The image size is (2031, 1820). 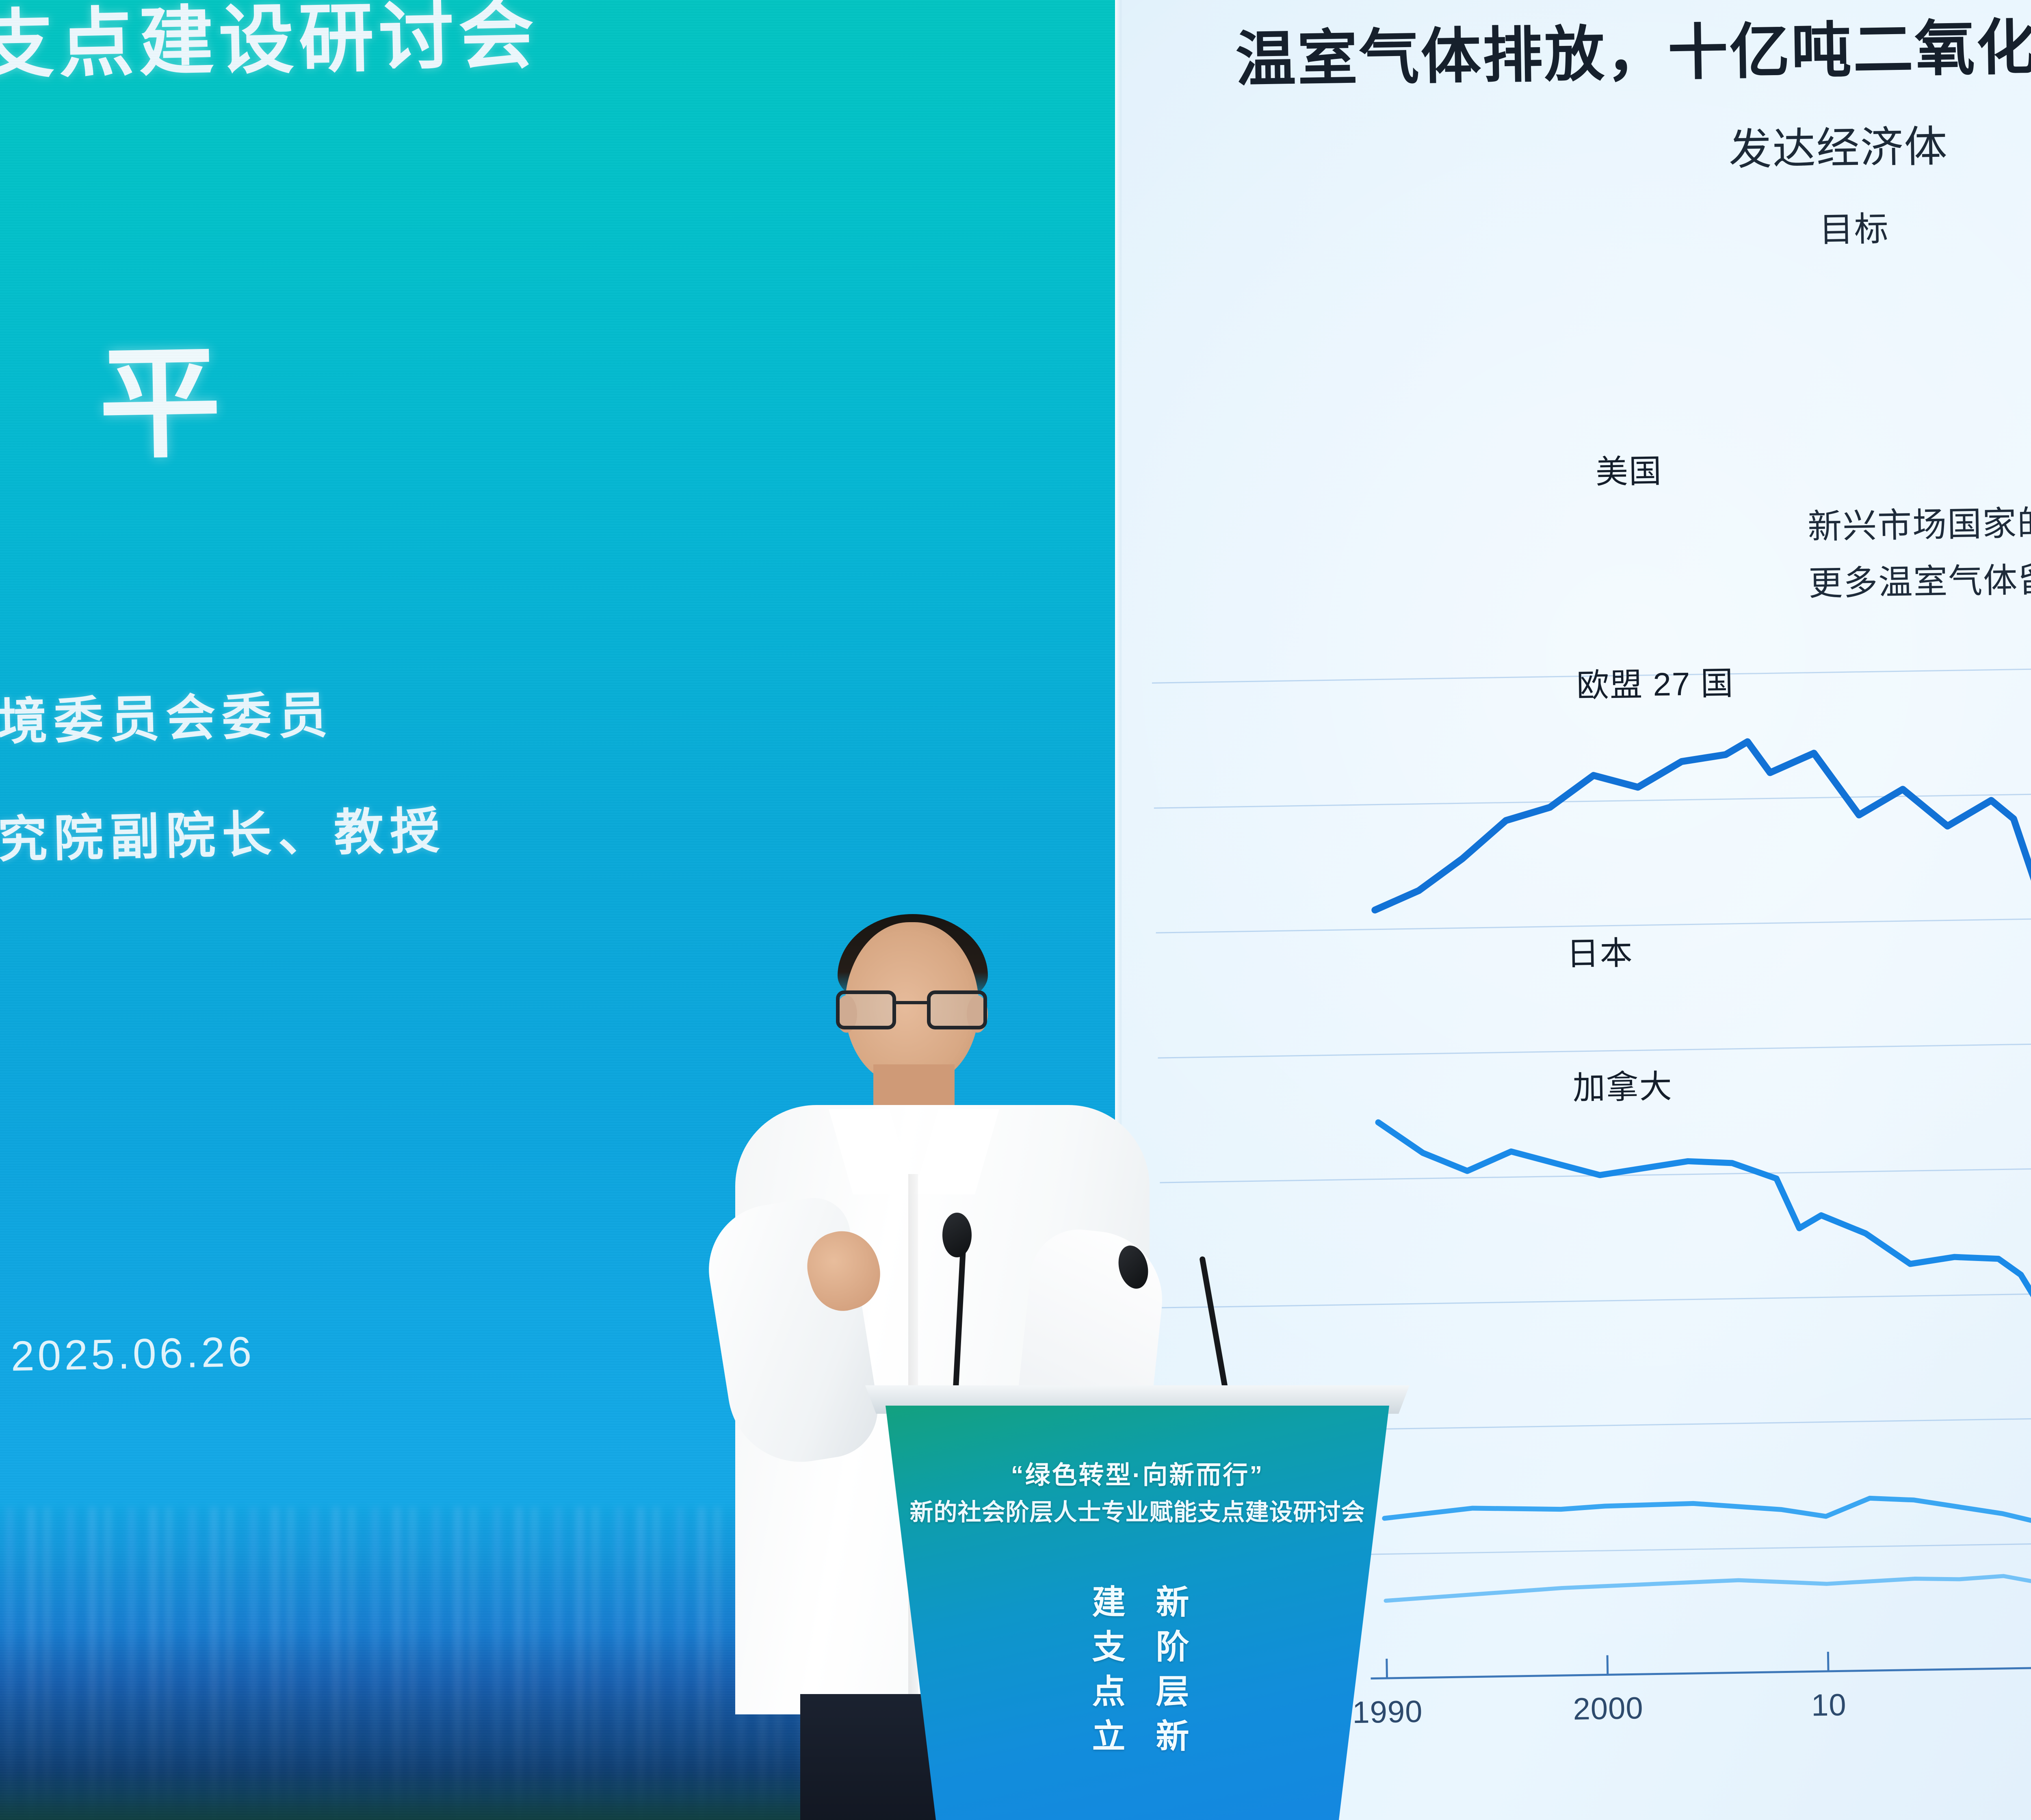 I want to click on banner-credential-line-1: 资源环境委员会委员, so click(x=167, y=720).